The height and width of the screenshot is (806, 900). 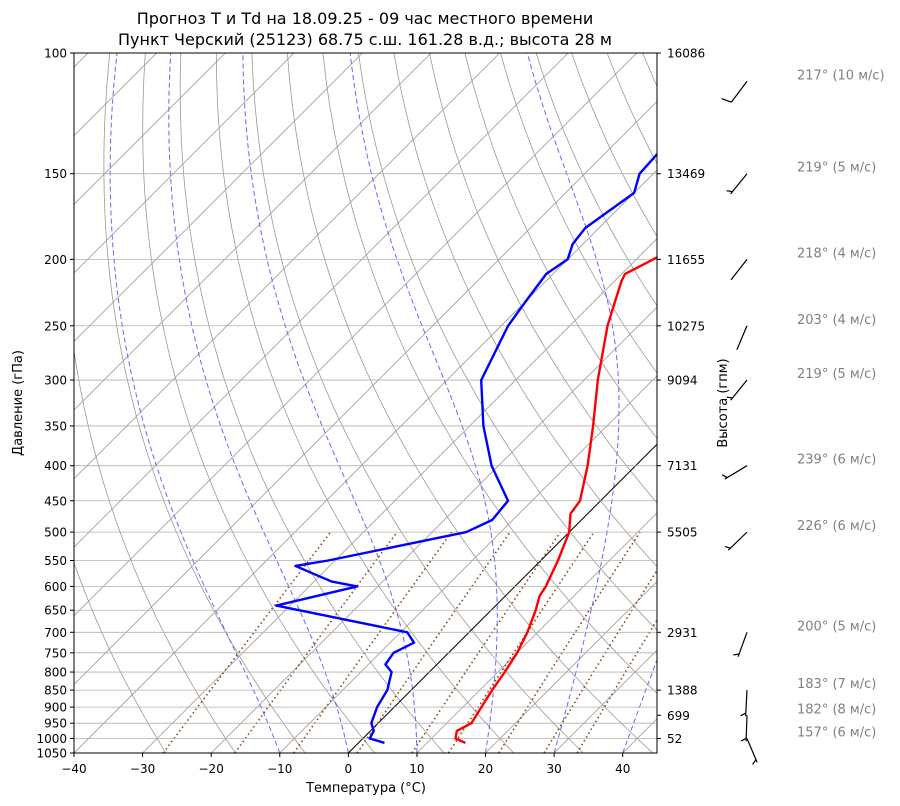 What do you see at coordinates (55, 691) in the screenshot?
I see `y-tick-label: 850` at bounding box center [55, 691].